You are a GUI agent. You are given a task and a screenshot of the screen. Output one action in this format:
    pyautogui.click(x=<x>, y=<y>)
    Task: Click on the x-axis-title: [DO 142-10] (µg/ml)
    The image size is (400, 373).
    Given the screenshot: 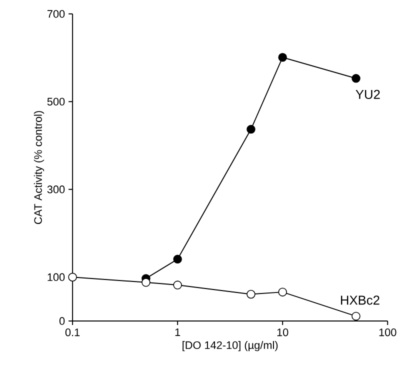 What is the action you would take?
    pyautogui.click(x=230, y=346)
    